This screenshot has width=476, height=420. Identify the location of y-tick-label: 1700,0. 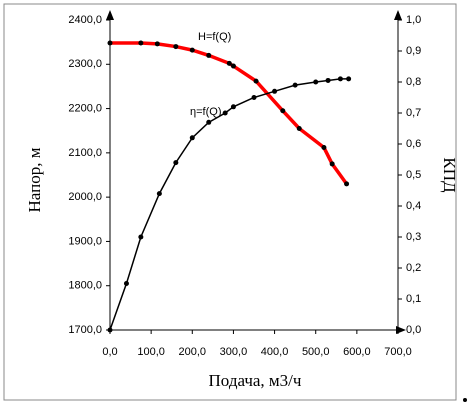
(85, 330).